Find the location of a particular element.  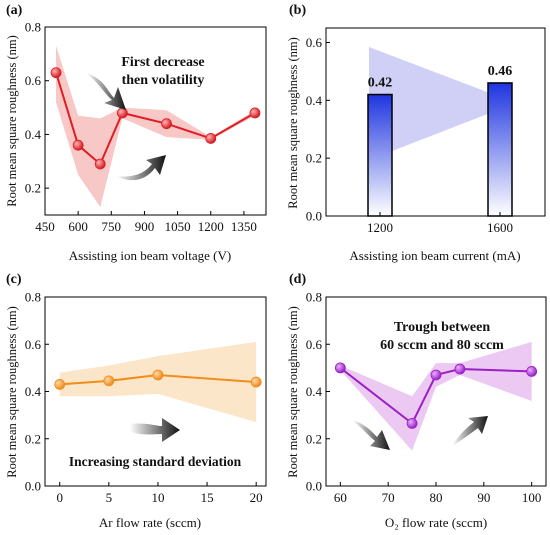

data-label: 0.42 is located at coordinates (380, 83).